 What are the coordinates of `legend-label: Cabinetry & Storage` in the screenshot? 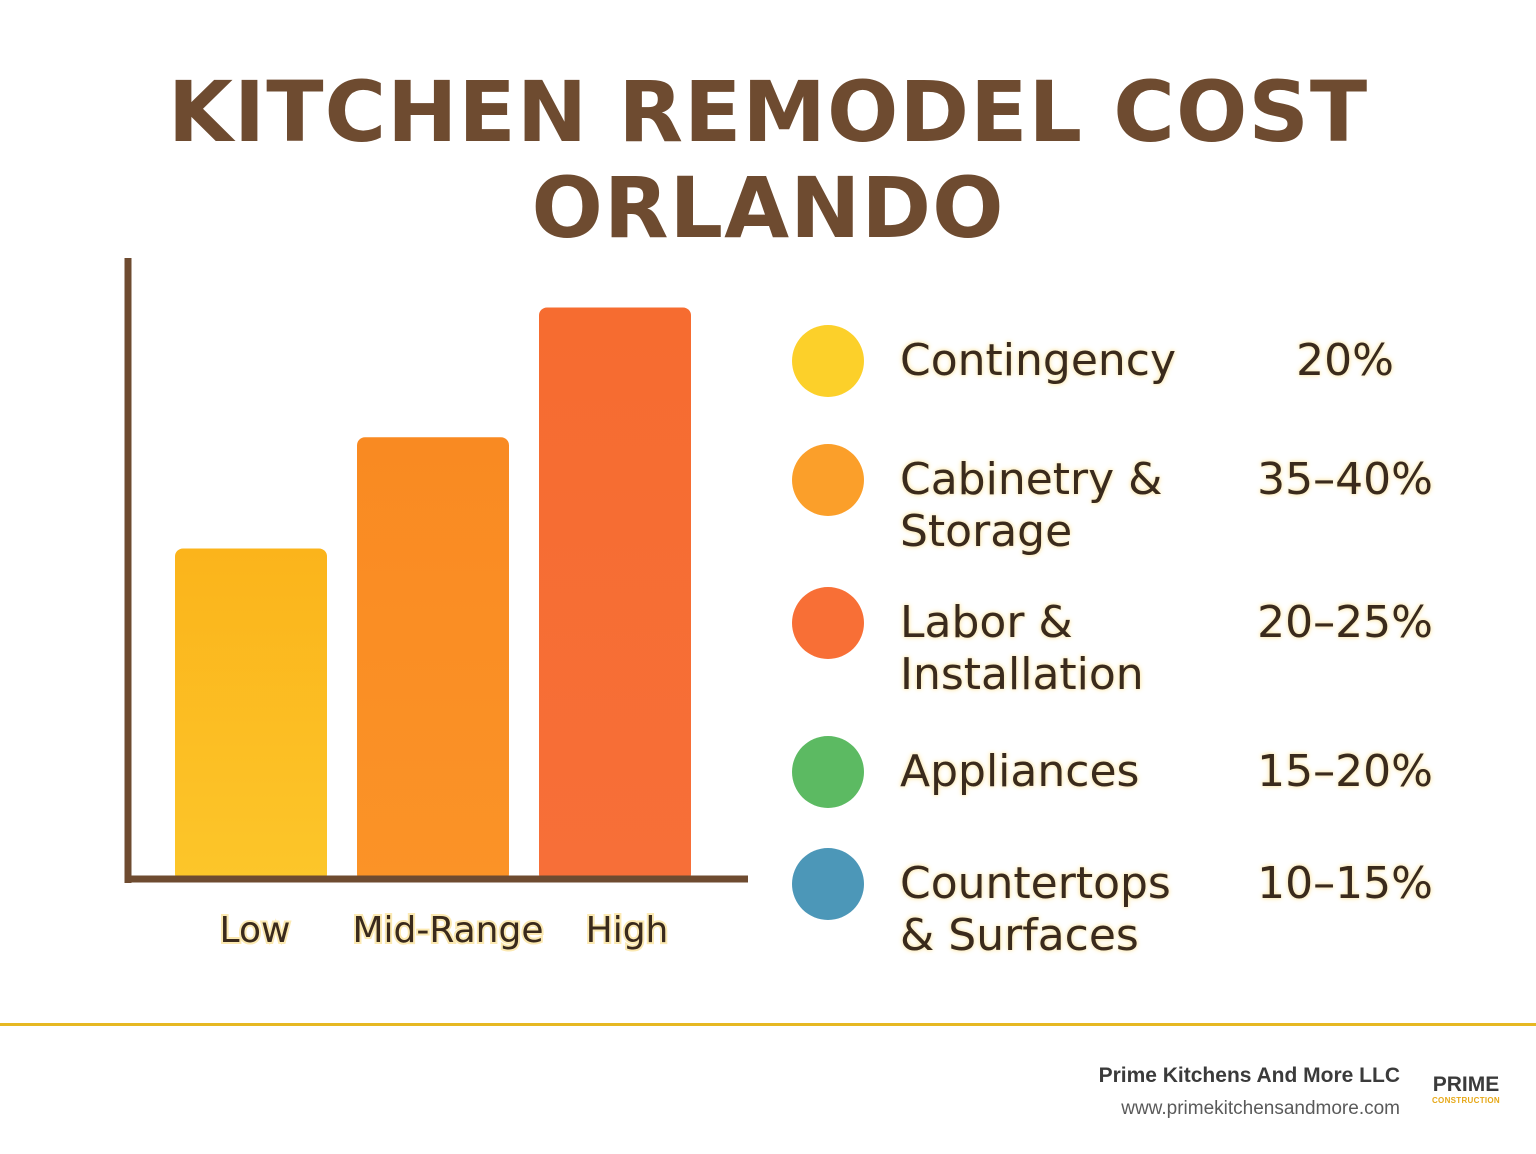 It's located at (1065, 506).